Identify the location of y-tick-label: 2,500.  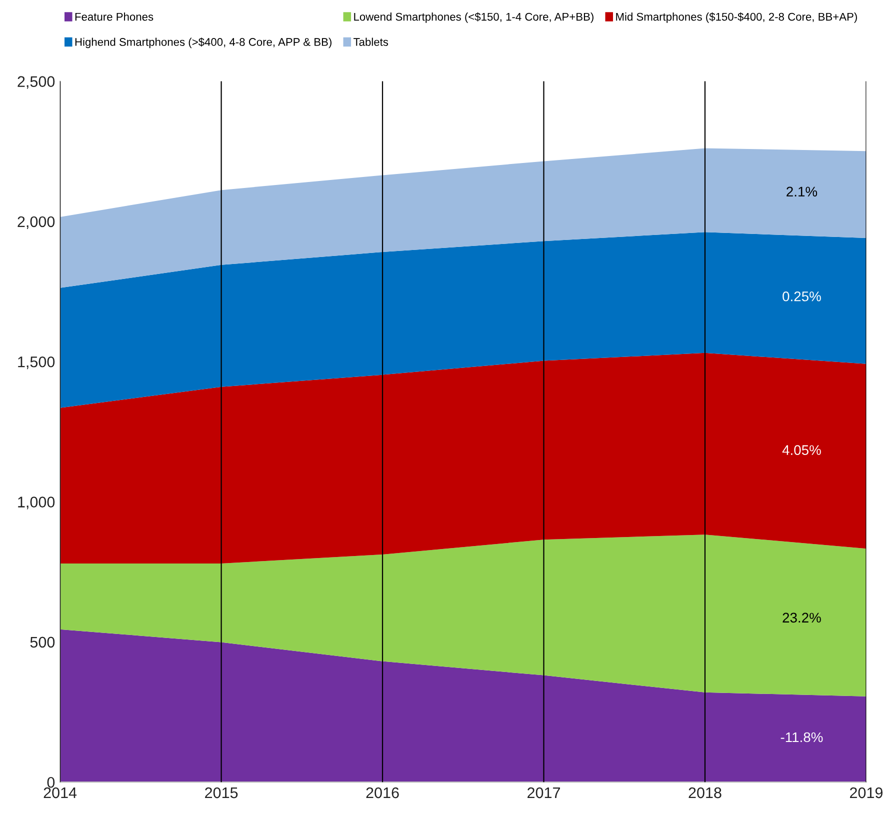
(36, 82).